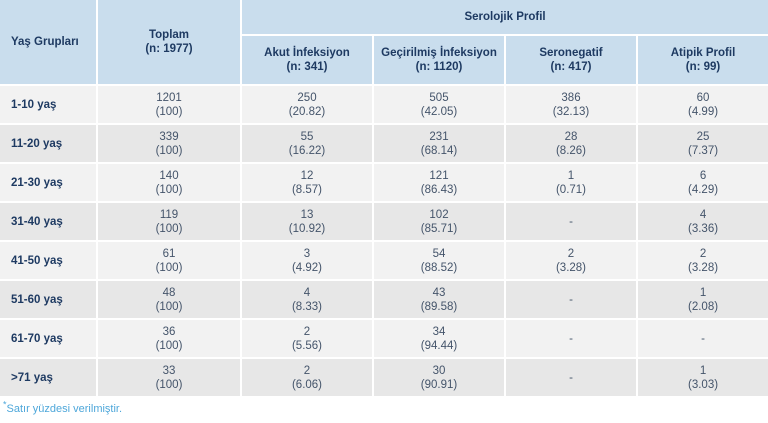 The image size is (768, 423). Describe the element at coordinates (169, 370) in the screenshot. I see `cell-count: 33` at that location.